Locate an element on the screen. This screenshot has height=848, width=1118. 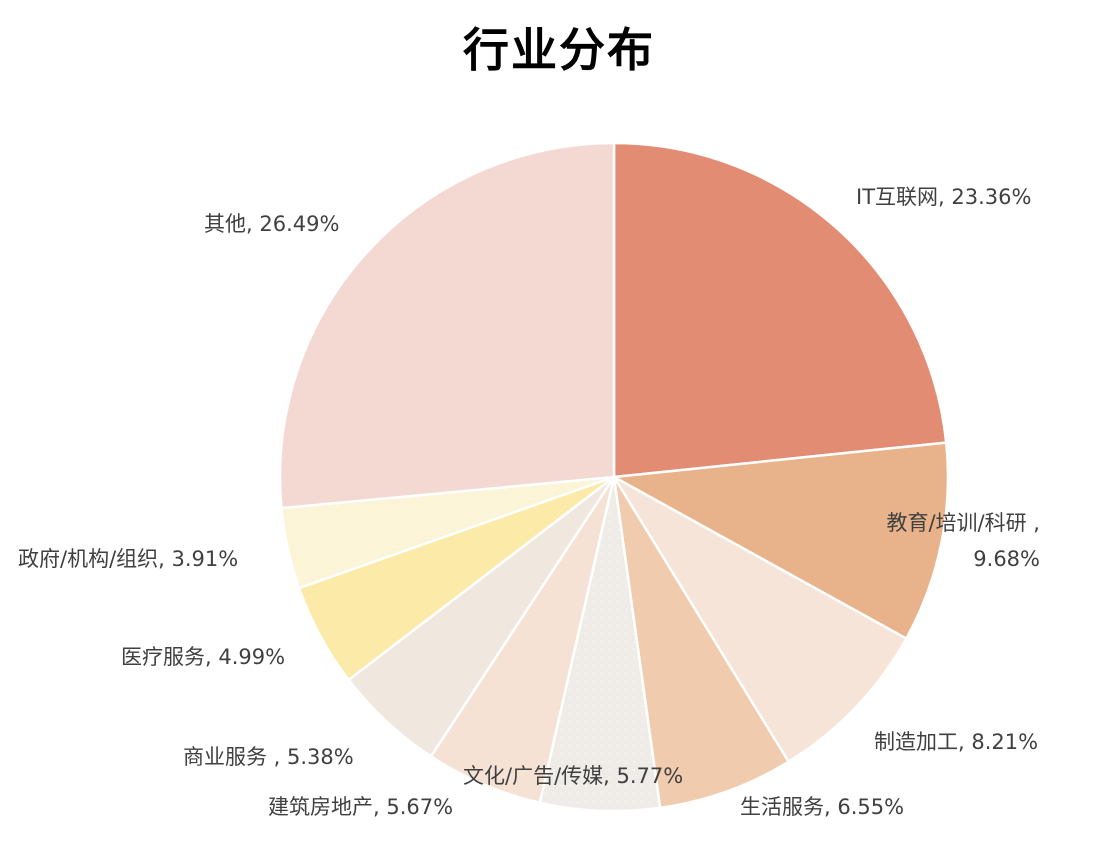
label-other: 其他, 26.49% is located at coordinates (272, 224).